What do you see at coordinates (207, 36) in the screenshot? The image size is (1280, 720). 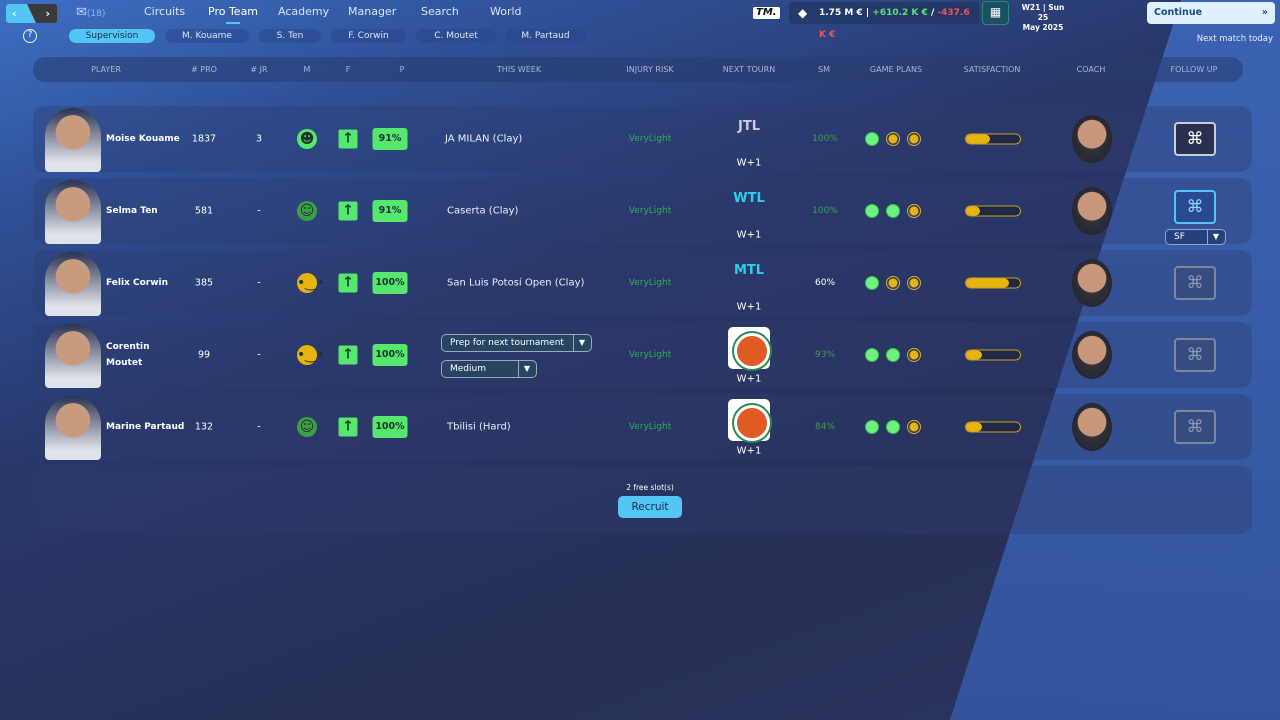 I see `subtab-m-kouame: M. Kouame` at bounding box center [207, 36].